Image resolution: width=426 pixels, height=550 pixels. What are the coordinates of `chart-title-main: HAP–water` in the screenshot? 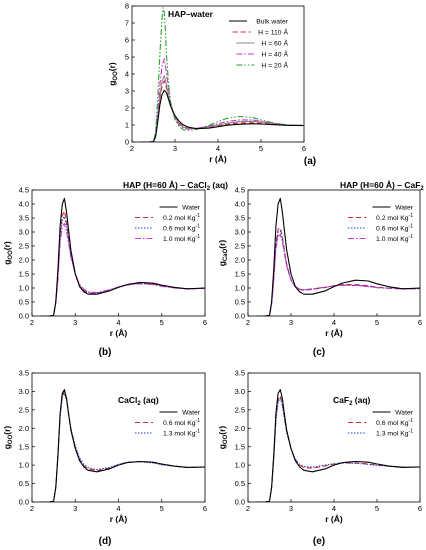 It's located at (191, 14).